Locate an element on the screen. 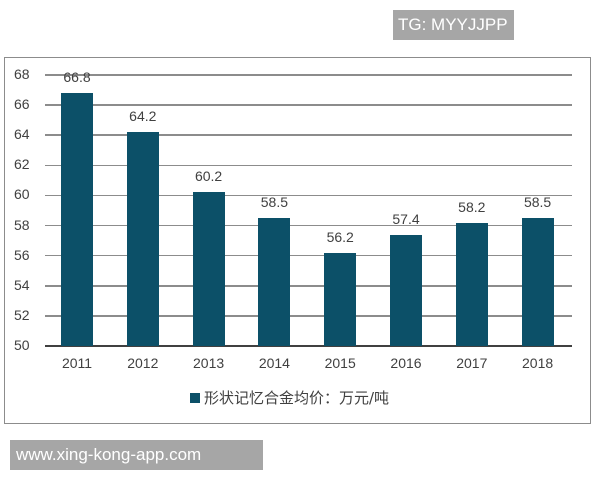 The image size is (600, 480). value-label: 64.2 is located at coordinates (143, 116).